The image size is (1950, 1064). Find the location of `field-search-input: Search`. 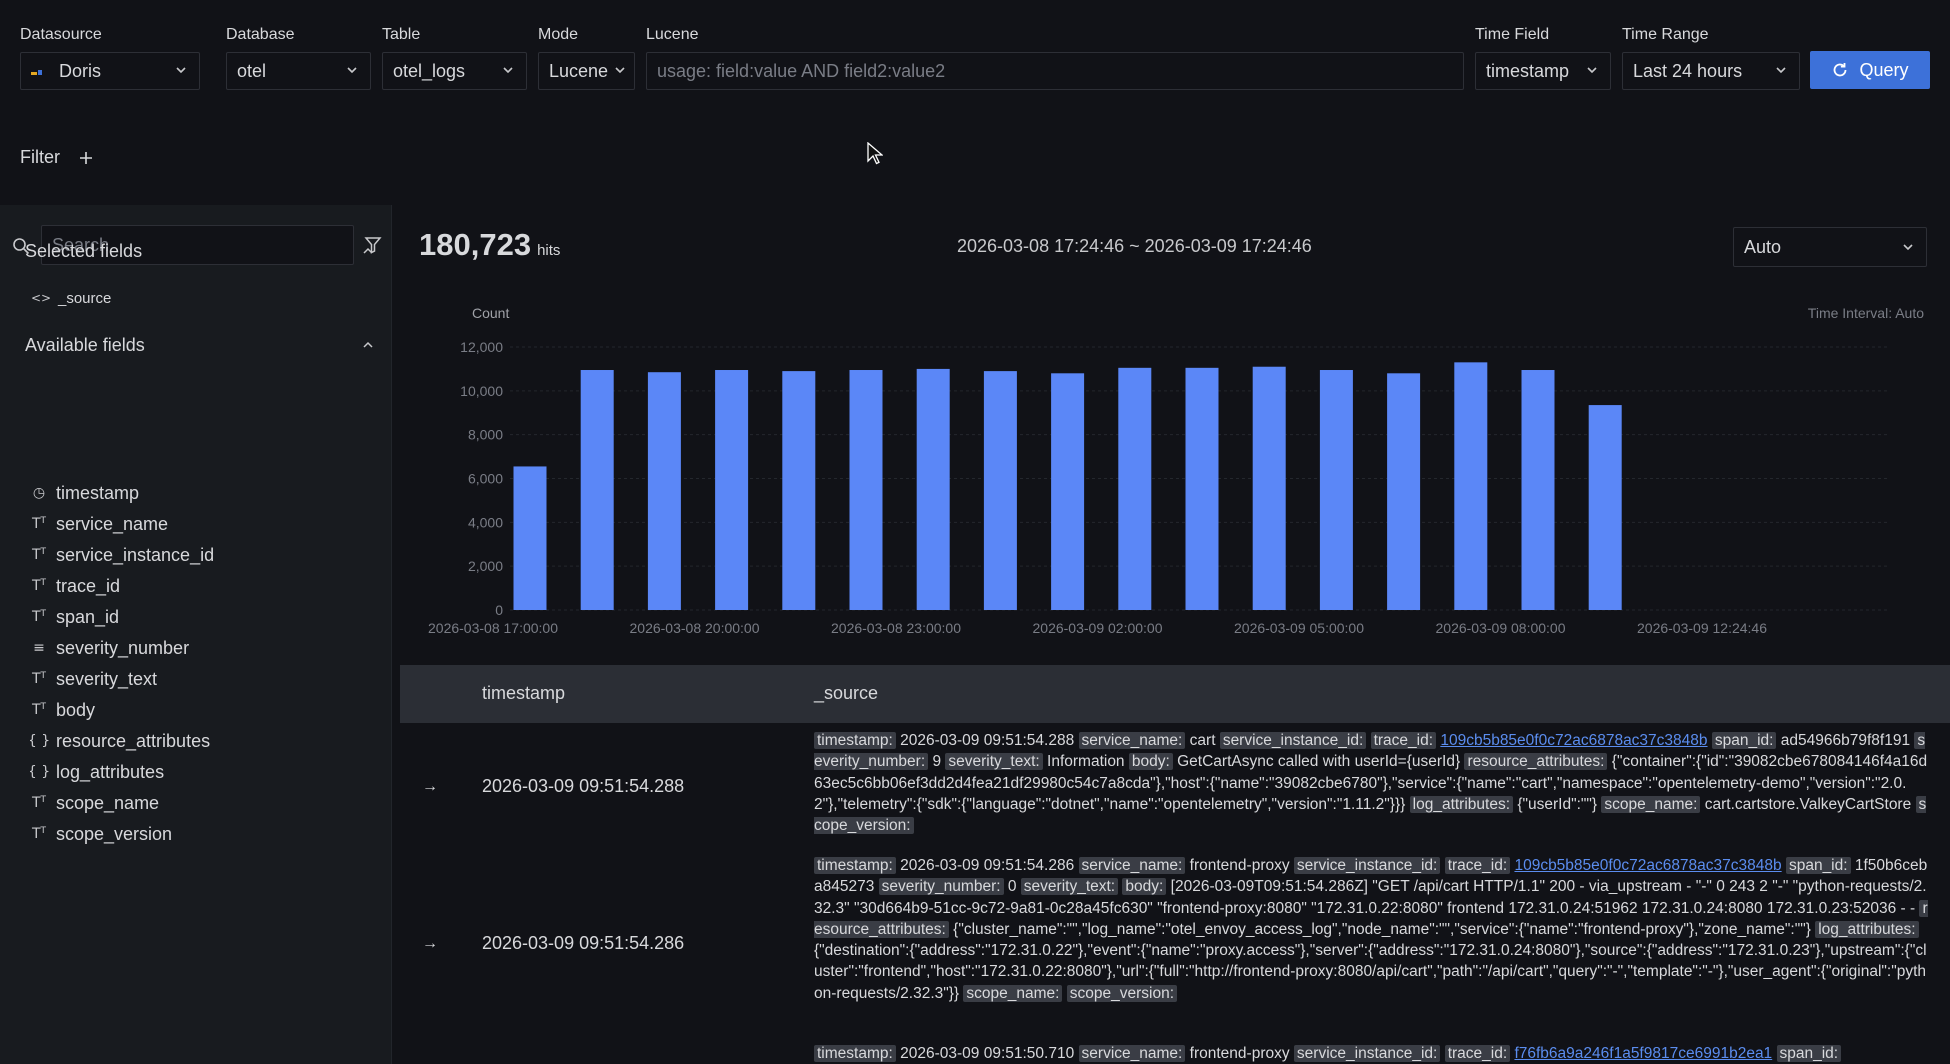

field-search-input: Search is located at coordinates (197, 245).